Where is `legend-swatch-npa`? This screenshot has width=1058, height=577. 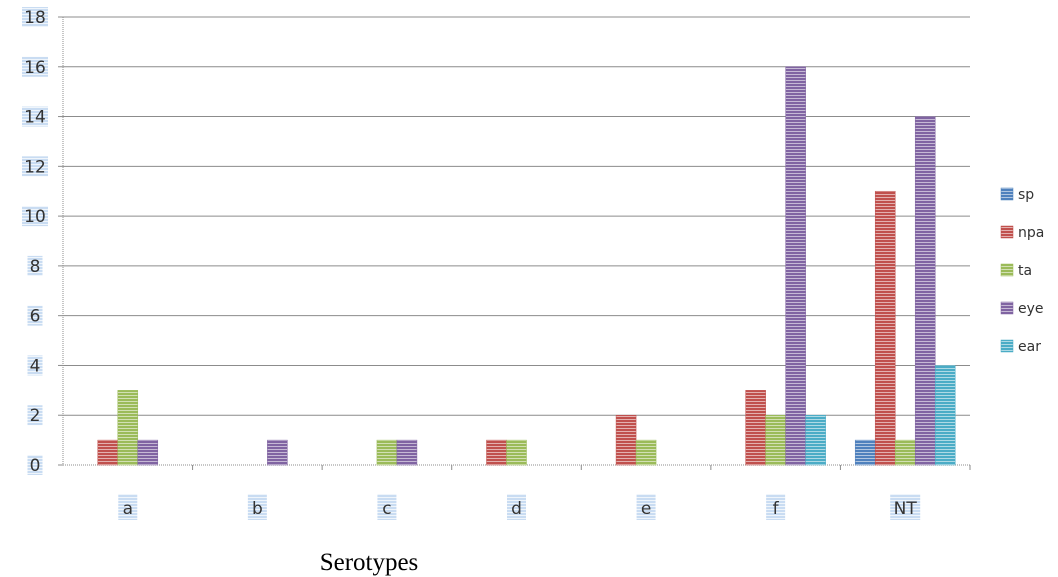 legend-swatch-npa is located at coordinates (1007, 232).